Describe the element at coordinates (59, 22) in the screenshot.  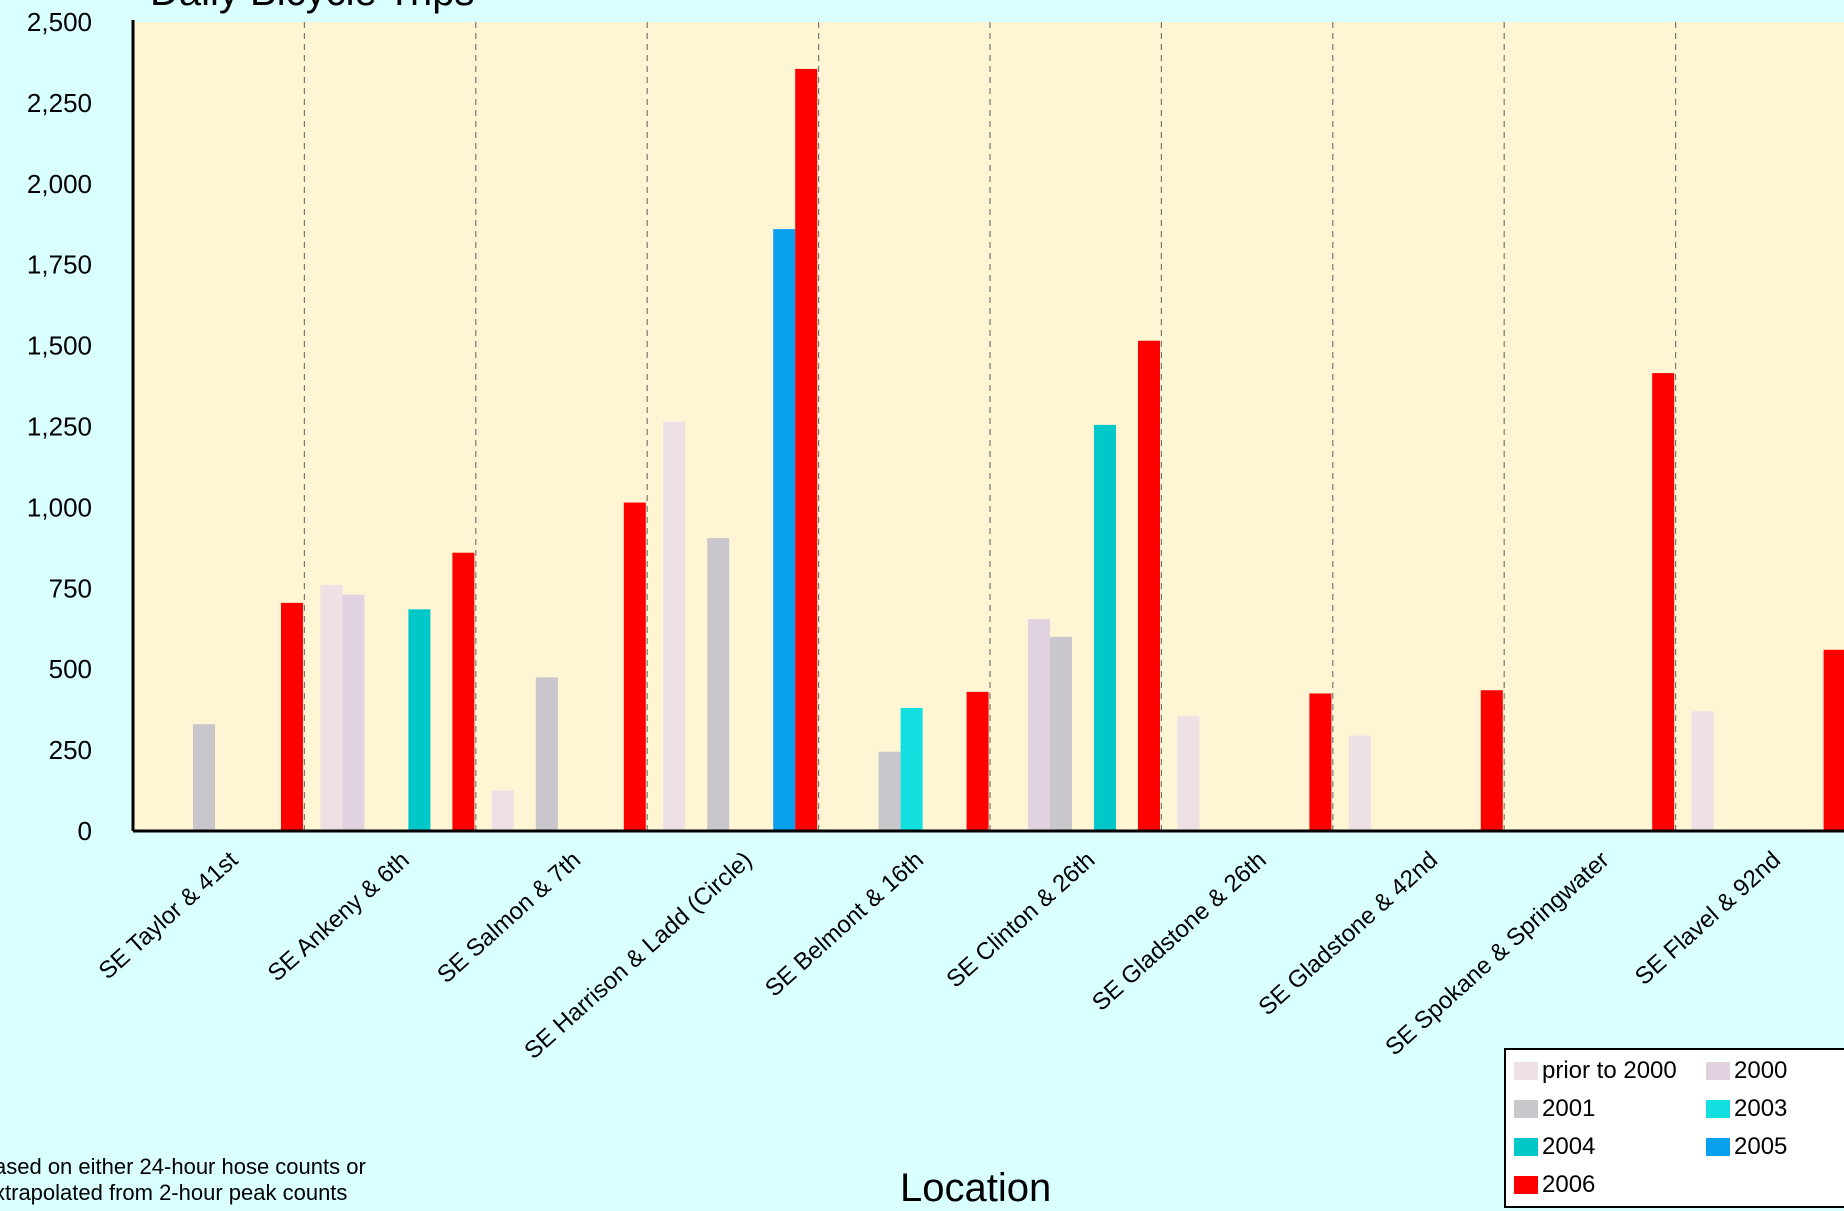
I see `y-tick-label: 2,500` at that location.